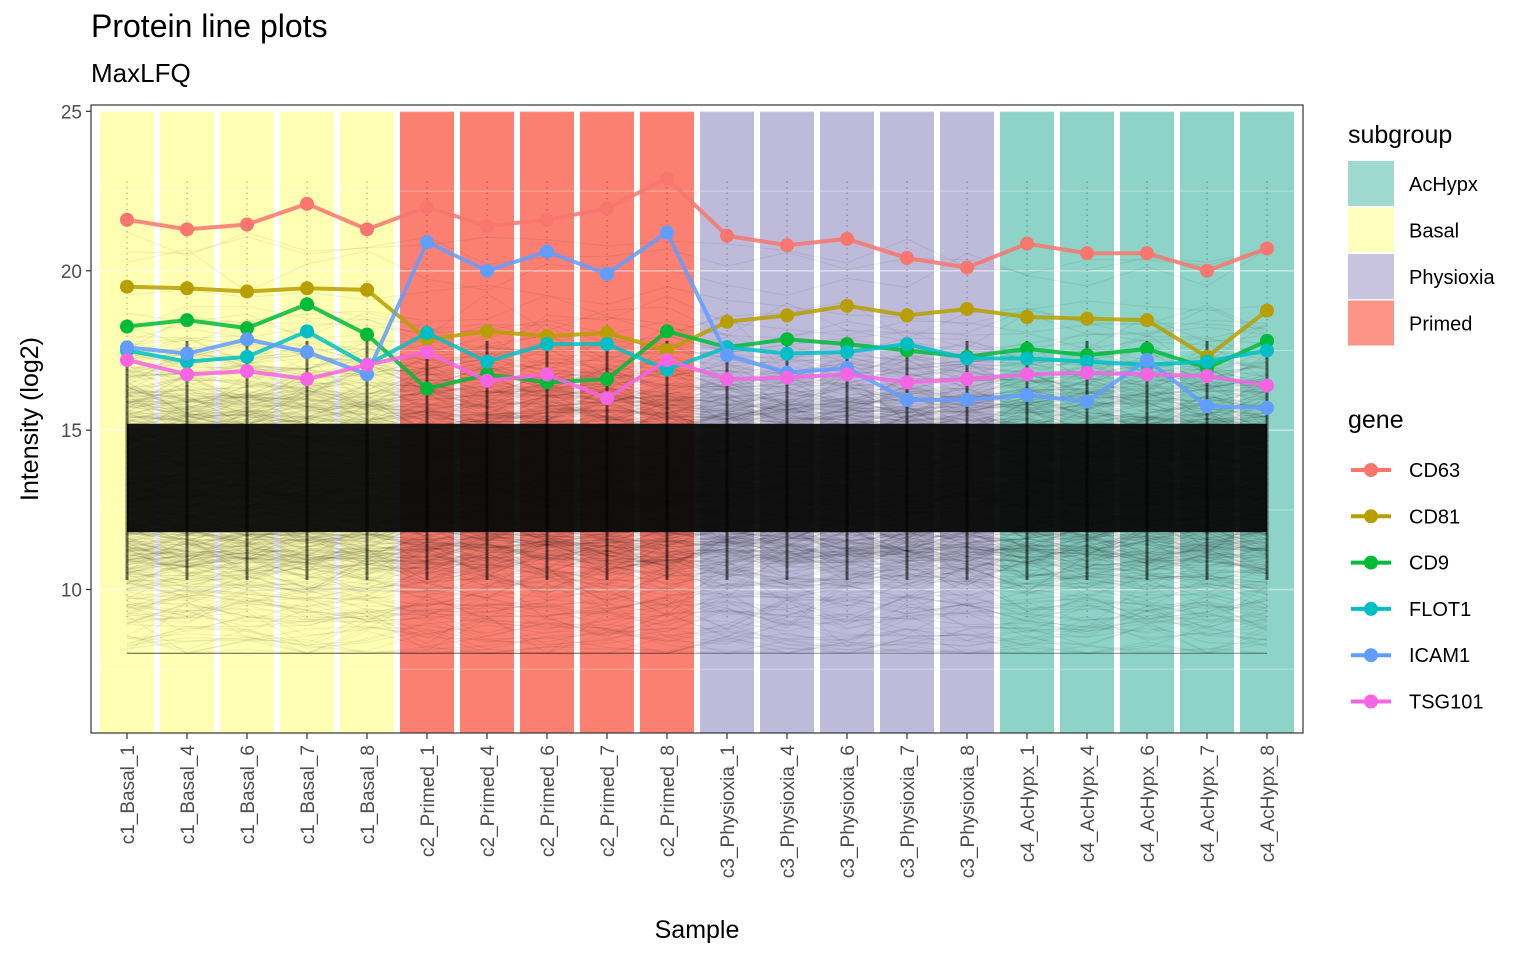 The width and height of the screenshot is (1536, 960). What do you see at coordinates (30, 419) in the screenshot?
I see `y-axis-label: Intensity (log2)` at bounding box center [30, 419].